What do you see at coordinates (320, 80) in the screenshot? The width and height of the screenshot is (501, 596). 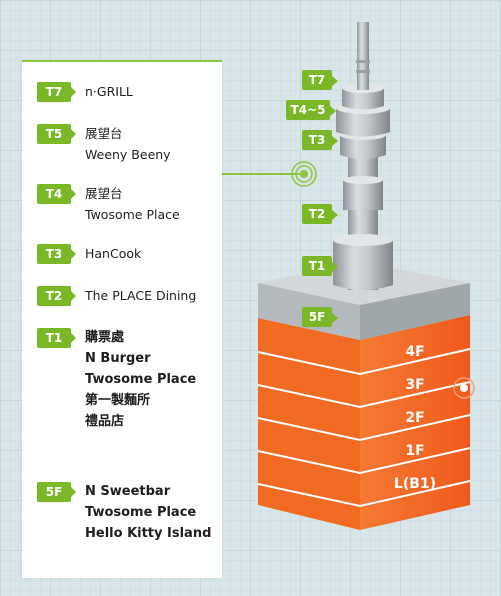 I see `tower-tag-t7: T7` at bounding box center [320, 80].